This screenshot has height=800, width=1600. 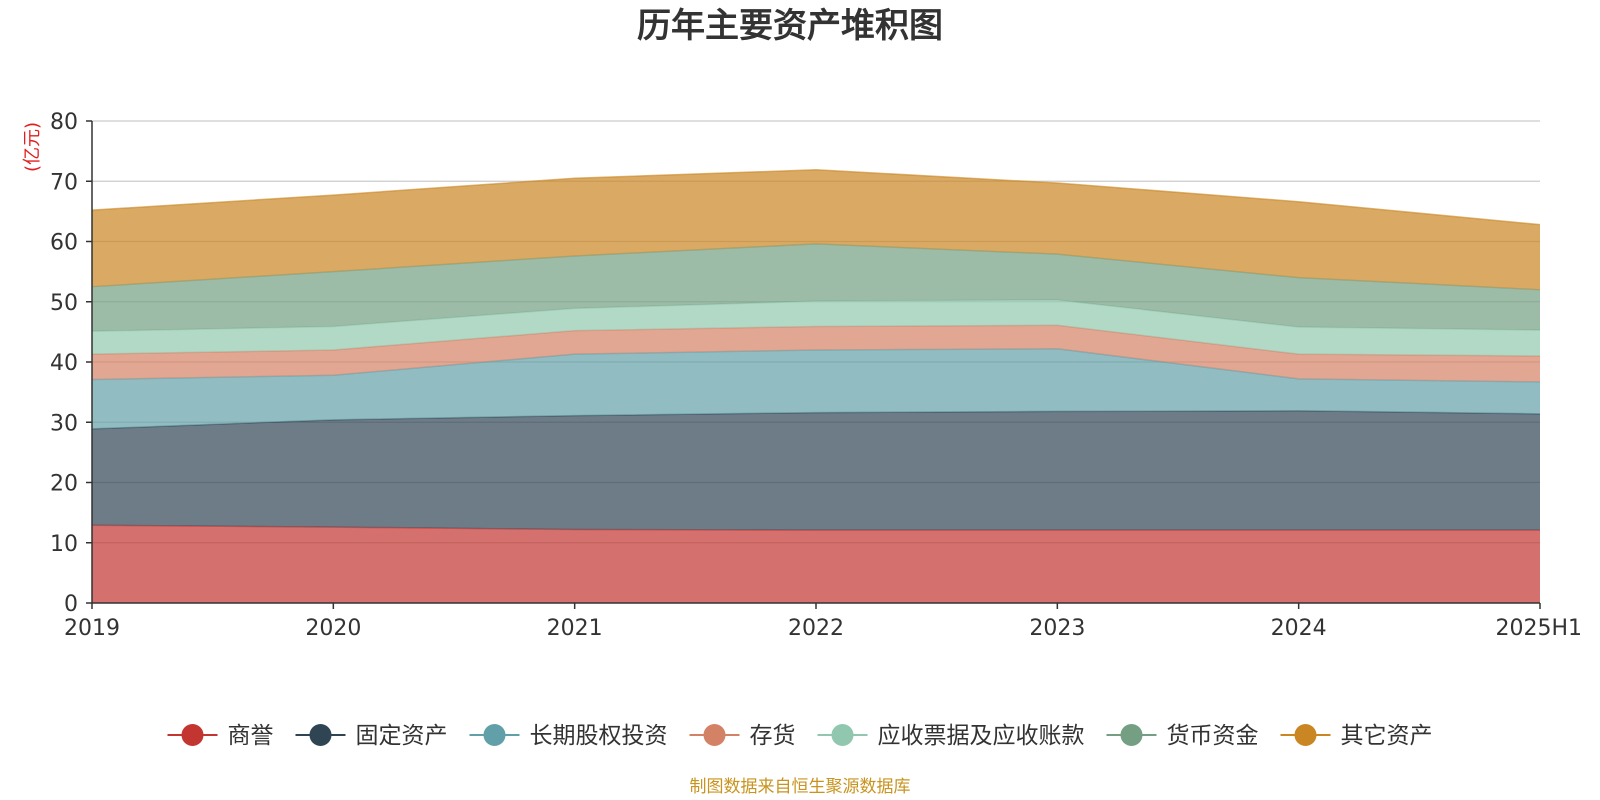 I want to click on legend-item-6: 其它资产, so click(x=1356, y=736).